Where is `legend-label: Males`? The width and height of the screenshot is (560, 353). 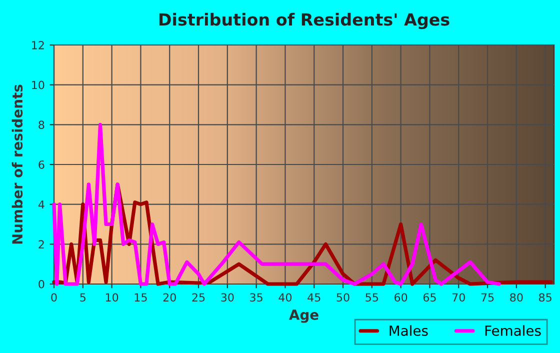 legend-label: Males is located at coordinates (409, 330).